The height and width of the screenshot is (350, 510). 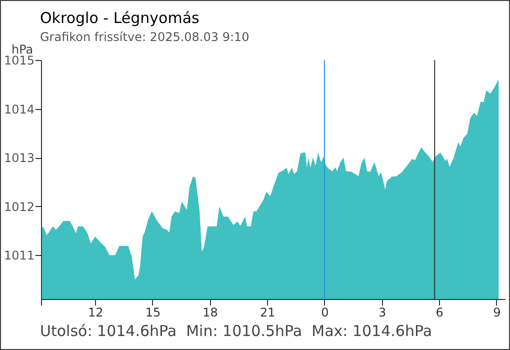 What do you see at coordinates (96, 313) in the screenshot?
I see `x-tick-label: 12` at bounding box center [96, 313].